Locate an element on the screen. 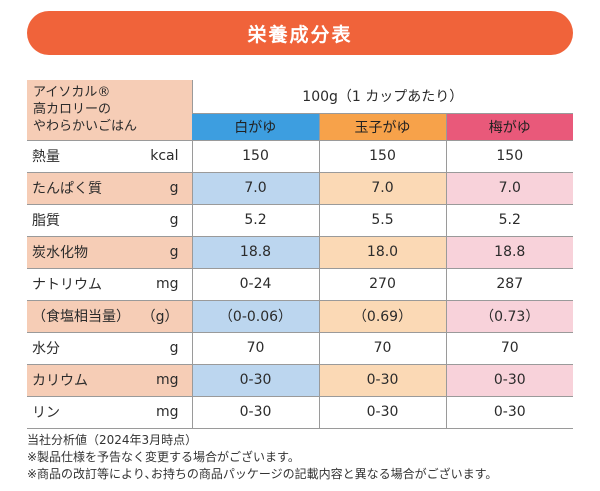 Image resolution: width=600 pixels, height=491 pixels. value-ume: 18.8 is located at coordinates (509, 252).